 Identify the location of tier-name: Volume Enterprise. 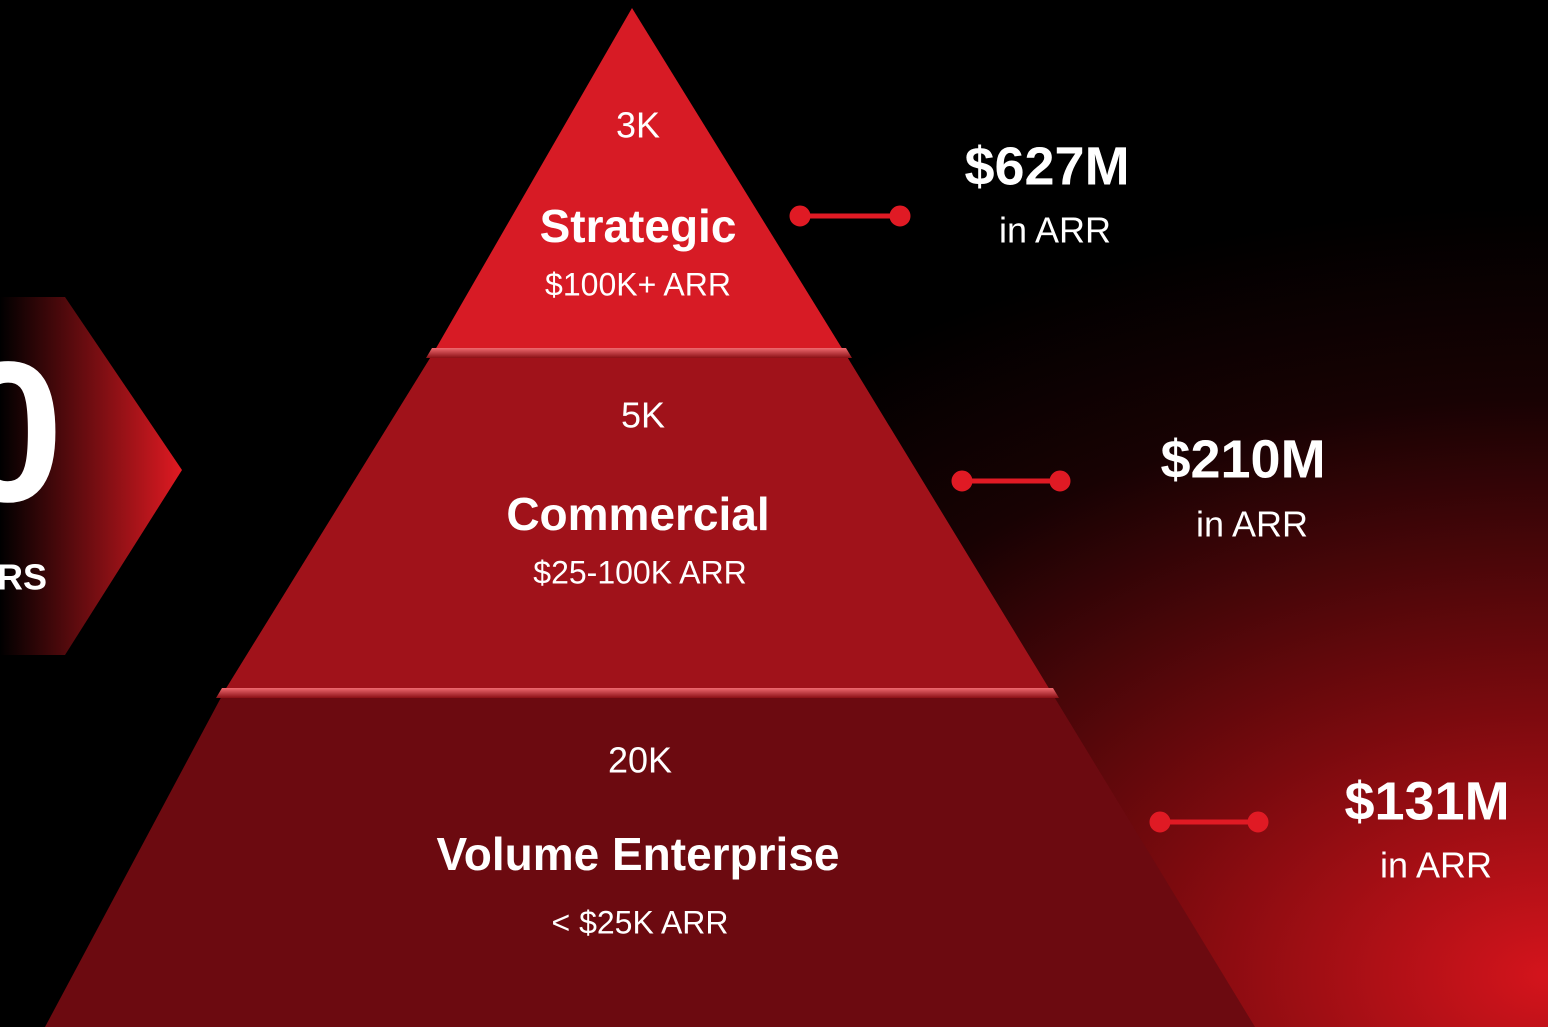
(637, 854).